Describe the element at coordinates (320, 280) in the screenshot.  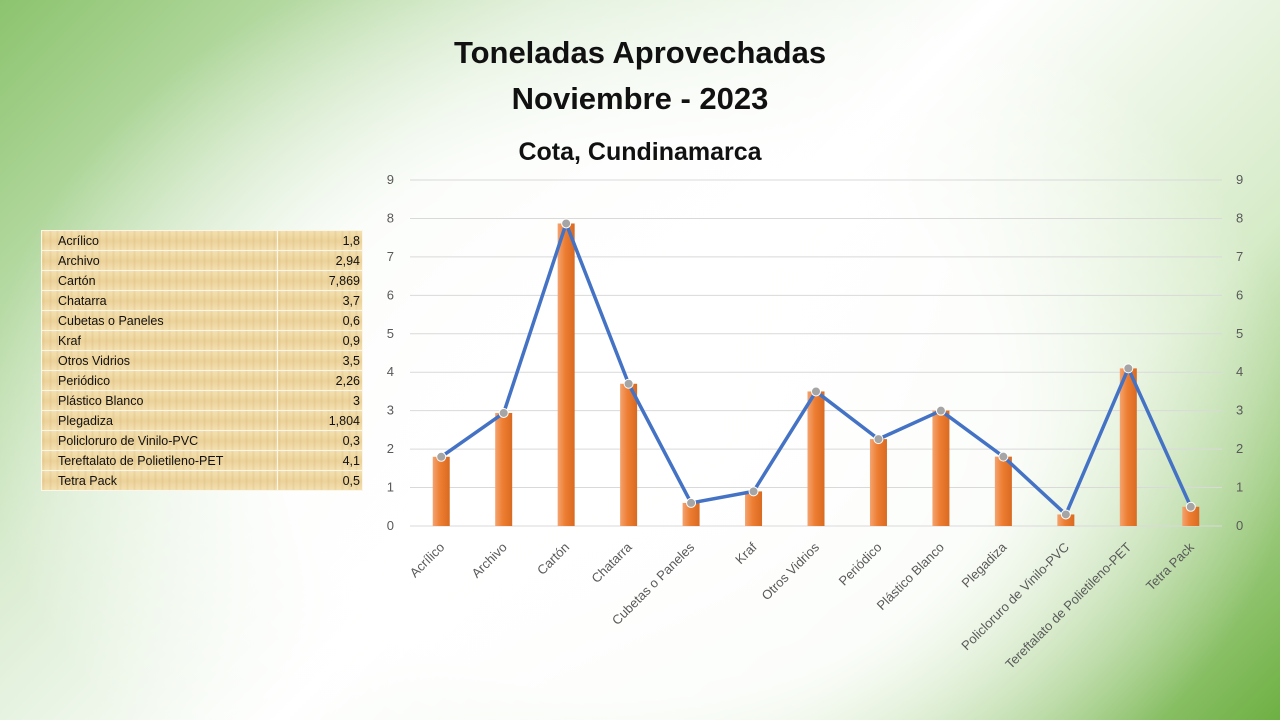
I see `table-cell-value: 7,869` at that location.